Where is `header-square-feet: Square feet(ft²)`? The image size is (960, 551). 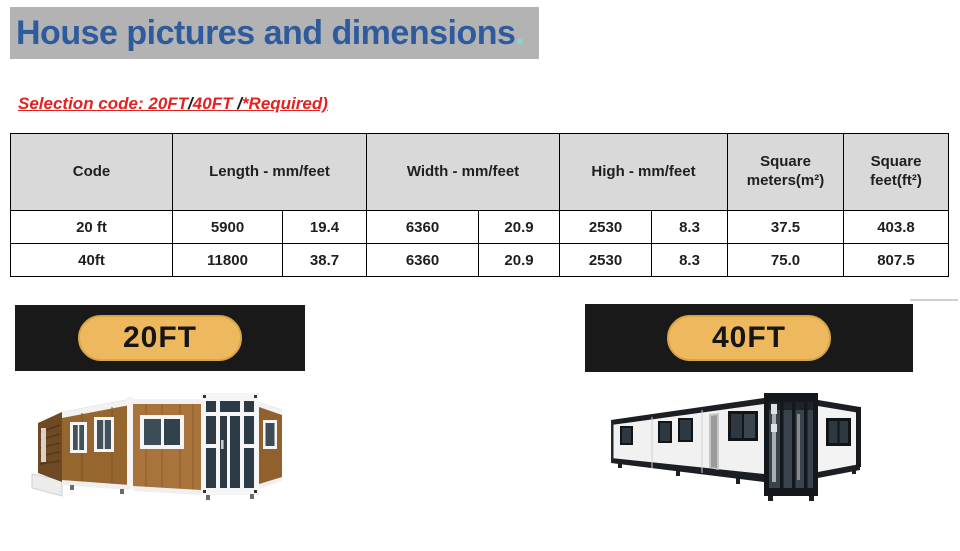
header-square-feet: Square feet(ft²) is located at coordinates (896, 172).